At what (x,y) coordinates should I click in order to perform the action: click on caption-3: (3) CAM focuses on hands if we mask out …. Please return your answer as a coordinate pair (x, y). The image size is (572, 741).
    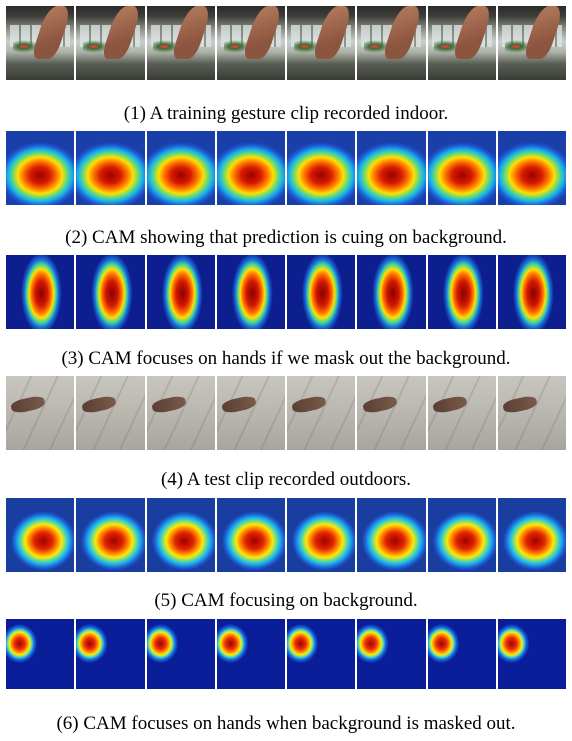
    Looking at the image, I should click on (286, 358).